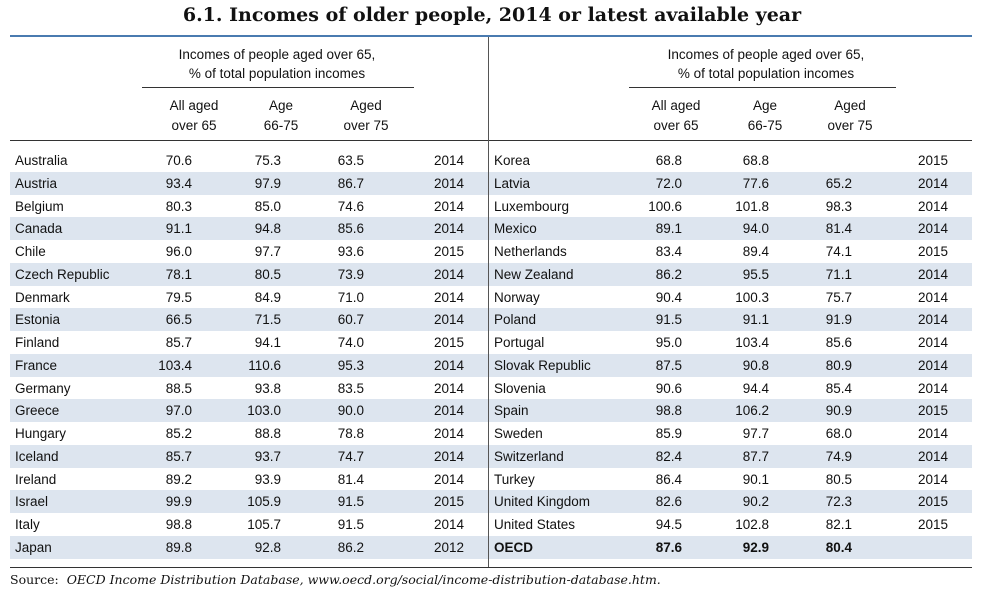 This screenshot has width=984, height=594. Describe the element at coordinates (850, 105) in the screenshot. I see `col-header-aged-over-75-line1: Aged` at that location.